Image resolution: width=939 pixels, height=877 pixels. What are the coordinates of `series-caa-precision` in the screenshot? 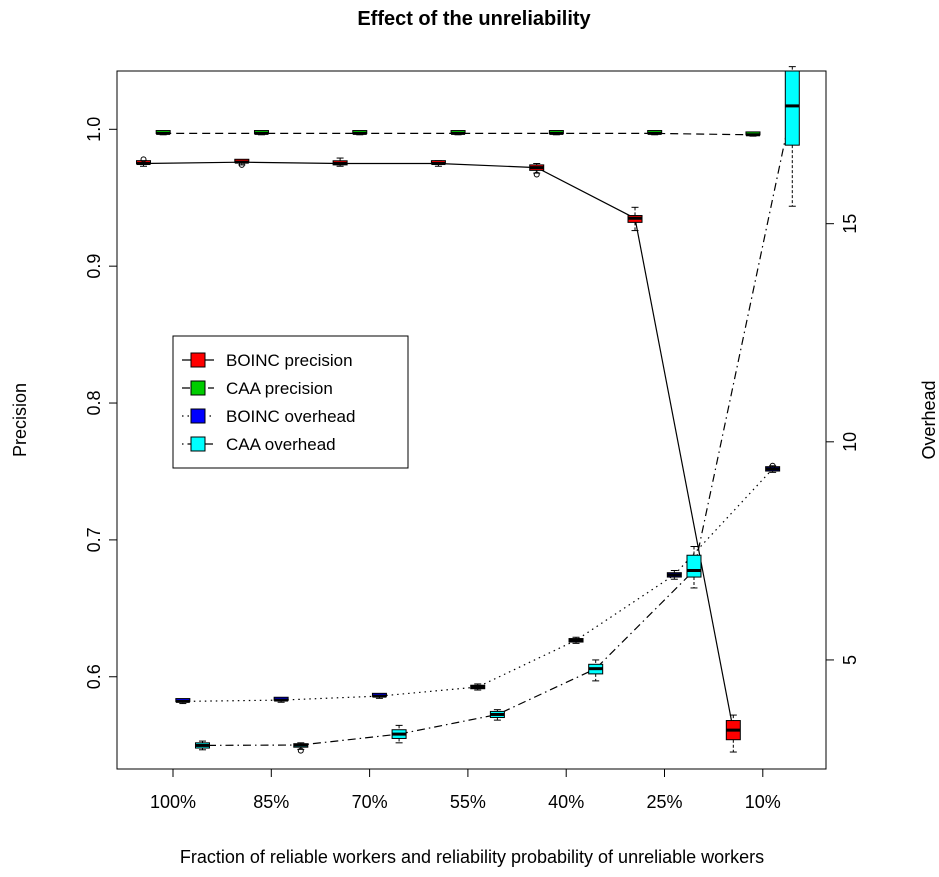 It's located at (458, 133).